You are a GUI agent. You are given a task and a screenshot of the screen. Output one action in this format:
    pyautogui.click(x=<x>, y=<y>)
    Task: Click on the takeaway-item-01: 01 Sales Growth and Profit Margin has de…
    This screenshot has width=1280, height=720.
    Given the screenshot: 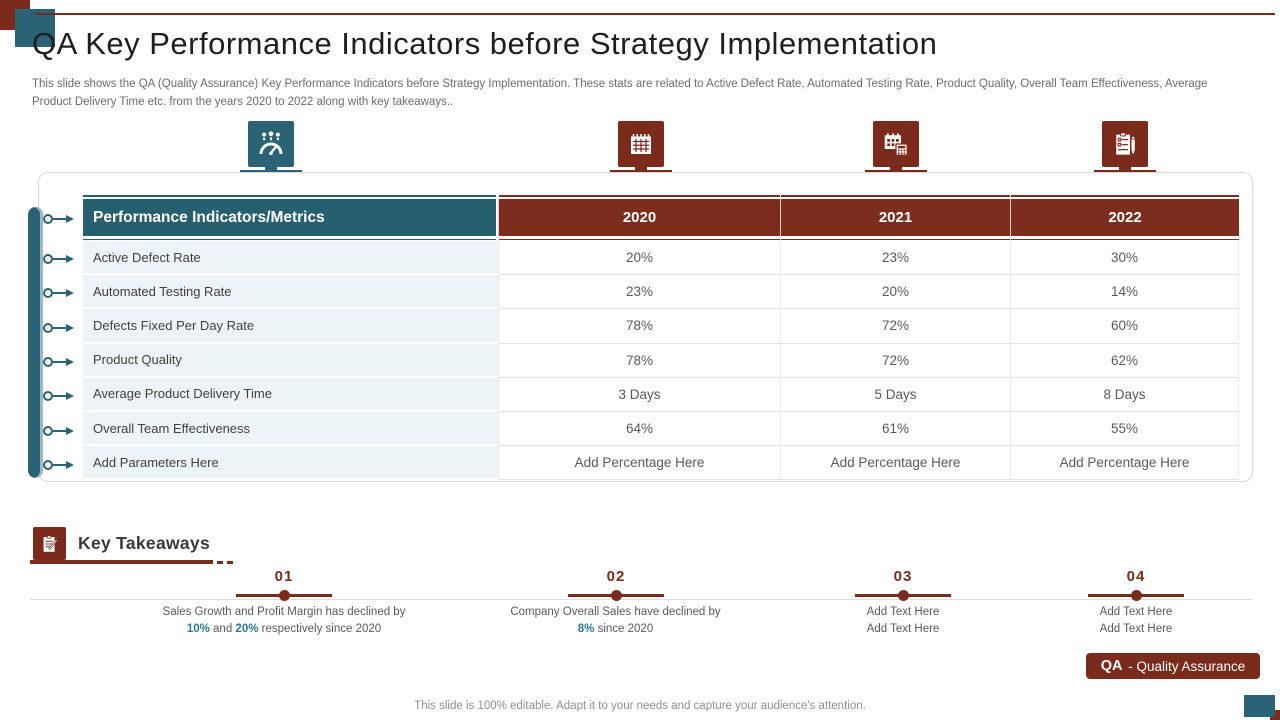 What is the action you would take?
    pyautogui.click(x=284, y=603)
    